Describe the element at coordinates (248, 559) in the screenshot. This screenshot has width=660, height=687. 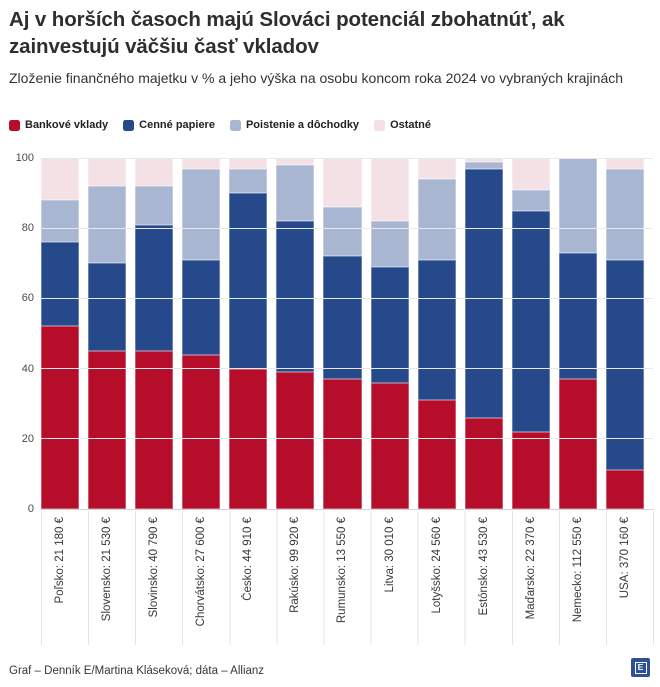
I see `x-axis-label: Česko: 44 910 €` at that location.